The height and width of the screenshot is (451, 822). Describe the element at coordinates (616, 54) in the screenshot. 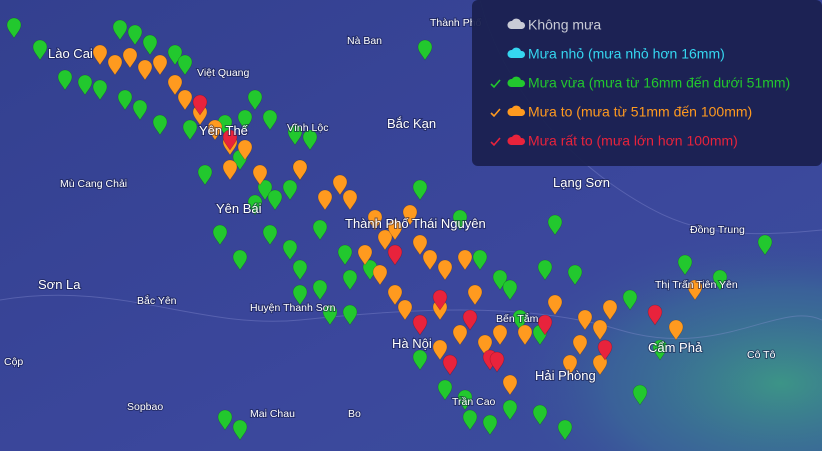

I see `legend-item: Mưa nhỏ (mưa nhỏ hơn 16mm)` at that location.